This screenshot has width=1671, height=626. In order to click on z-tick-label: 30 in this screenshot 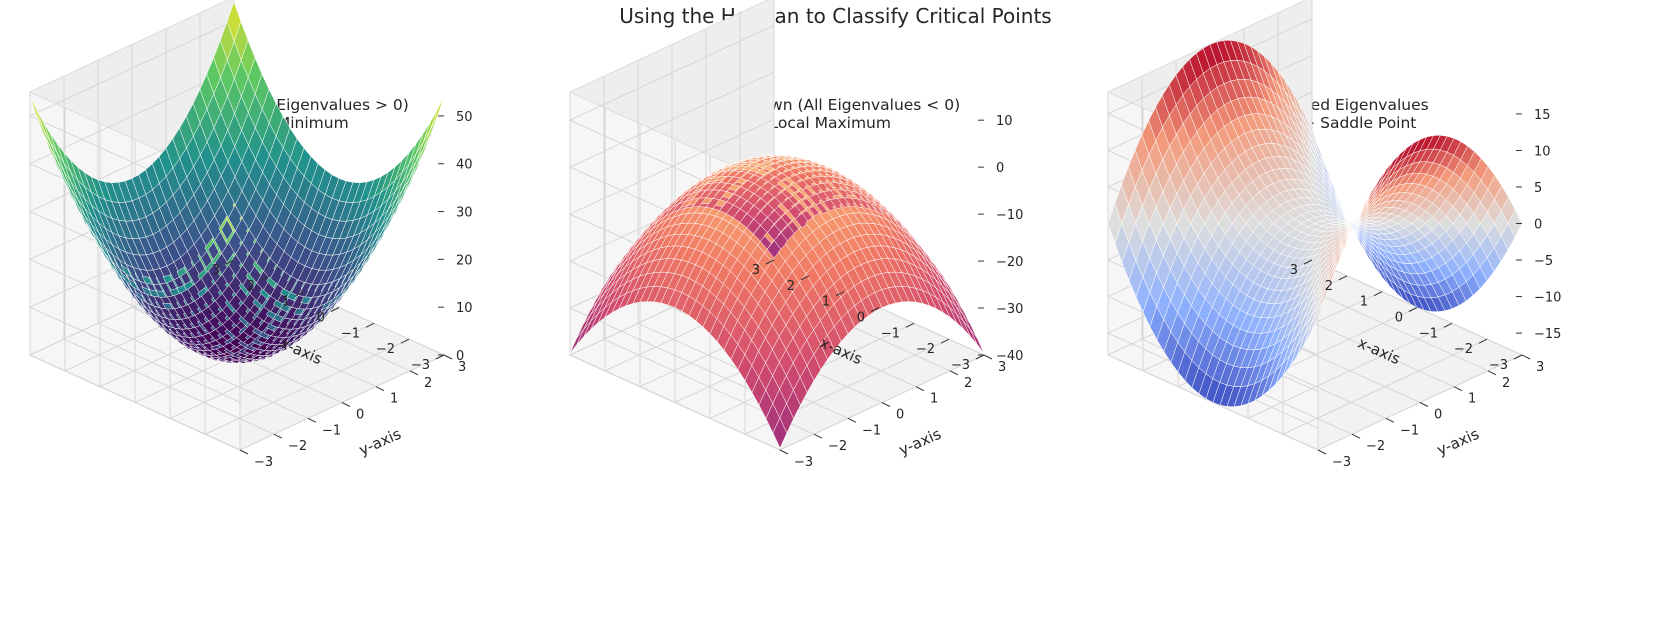, I will do `click(464, 213)`.